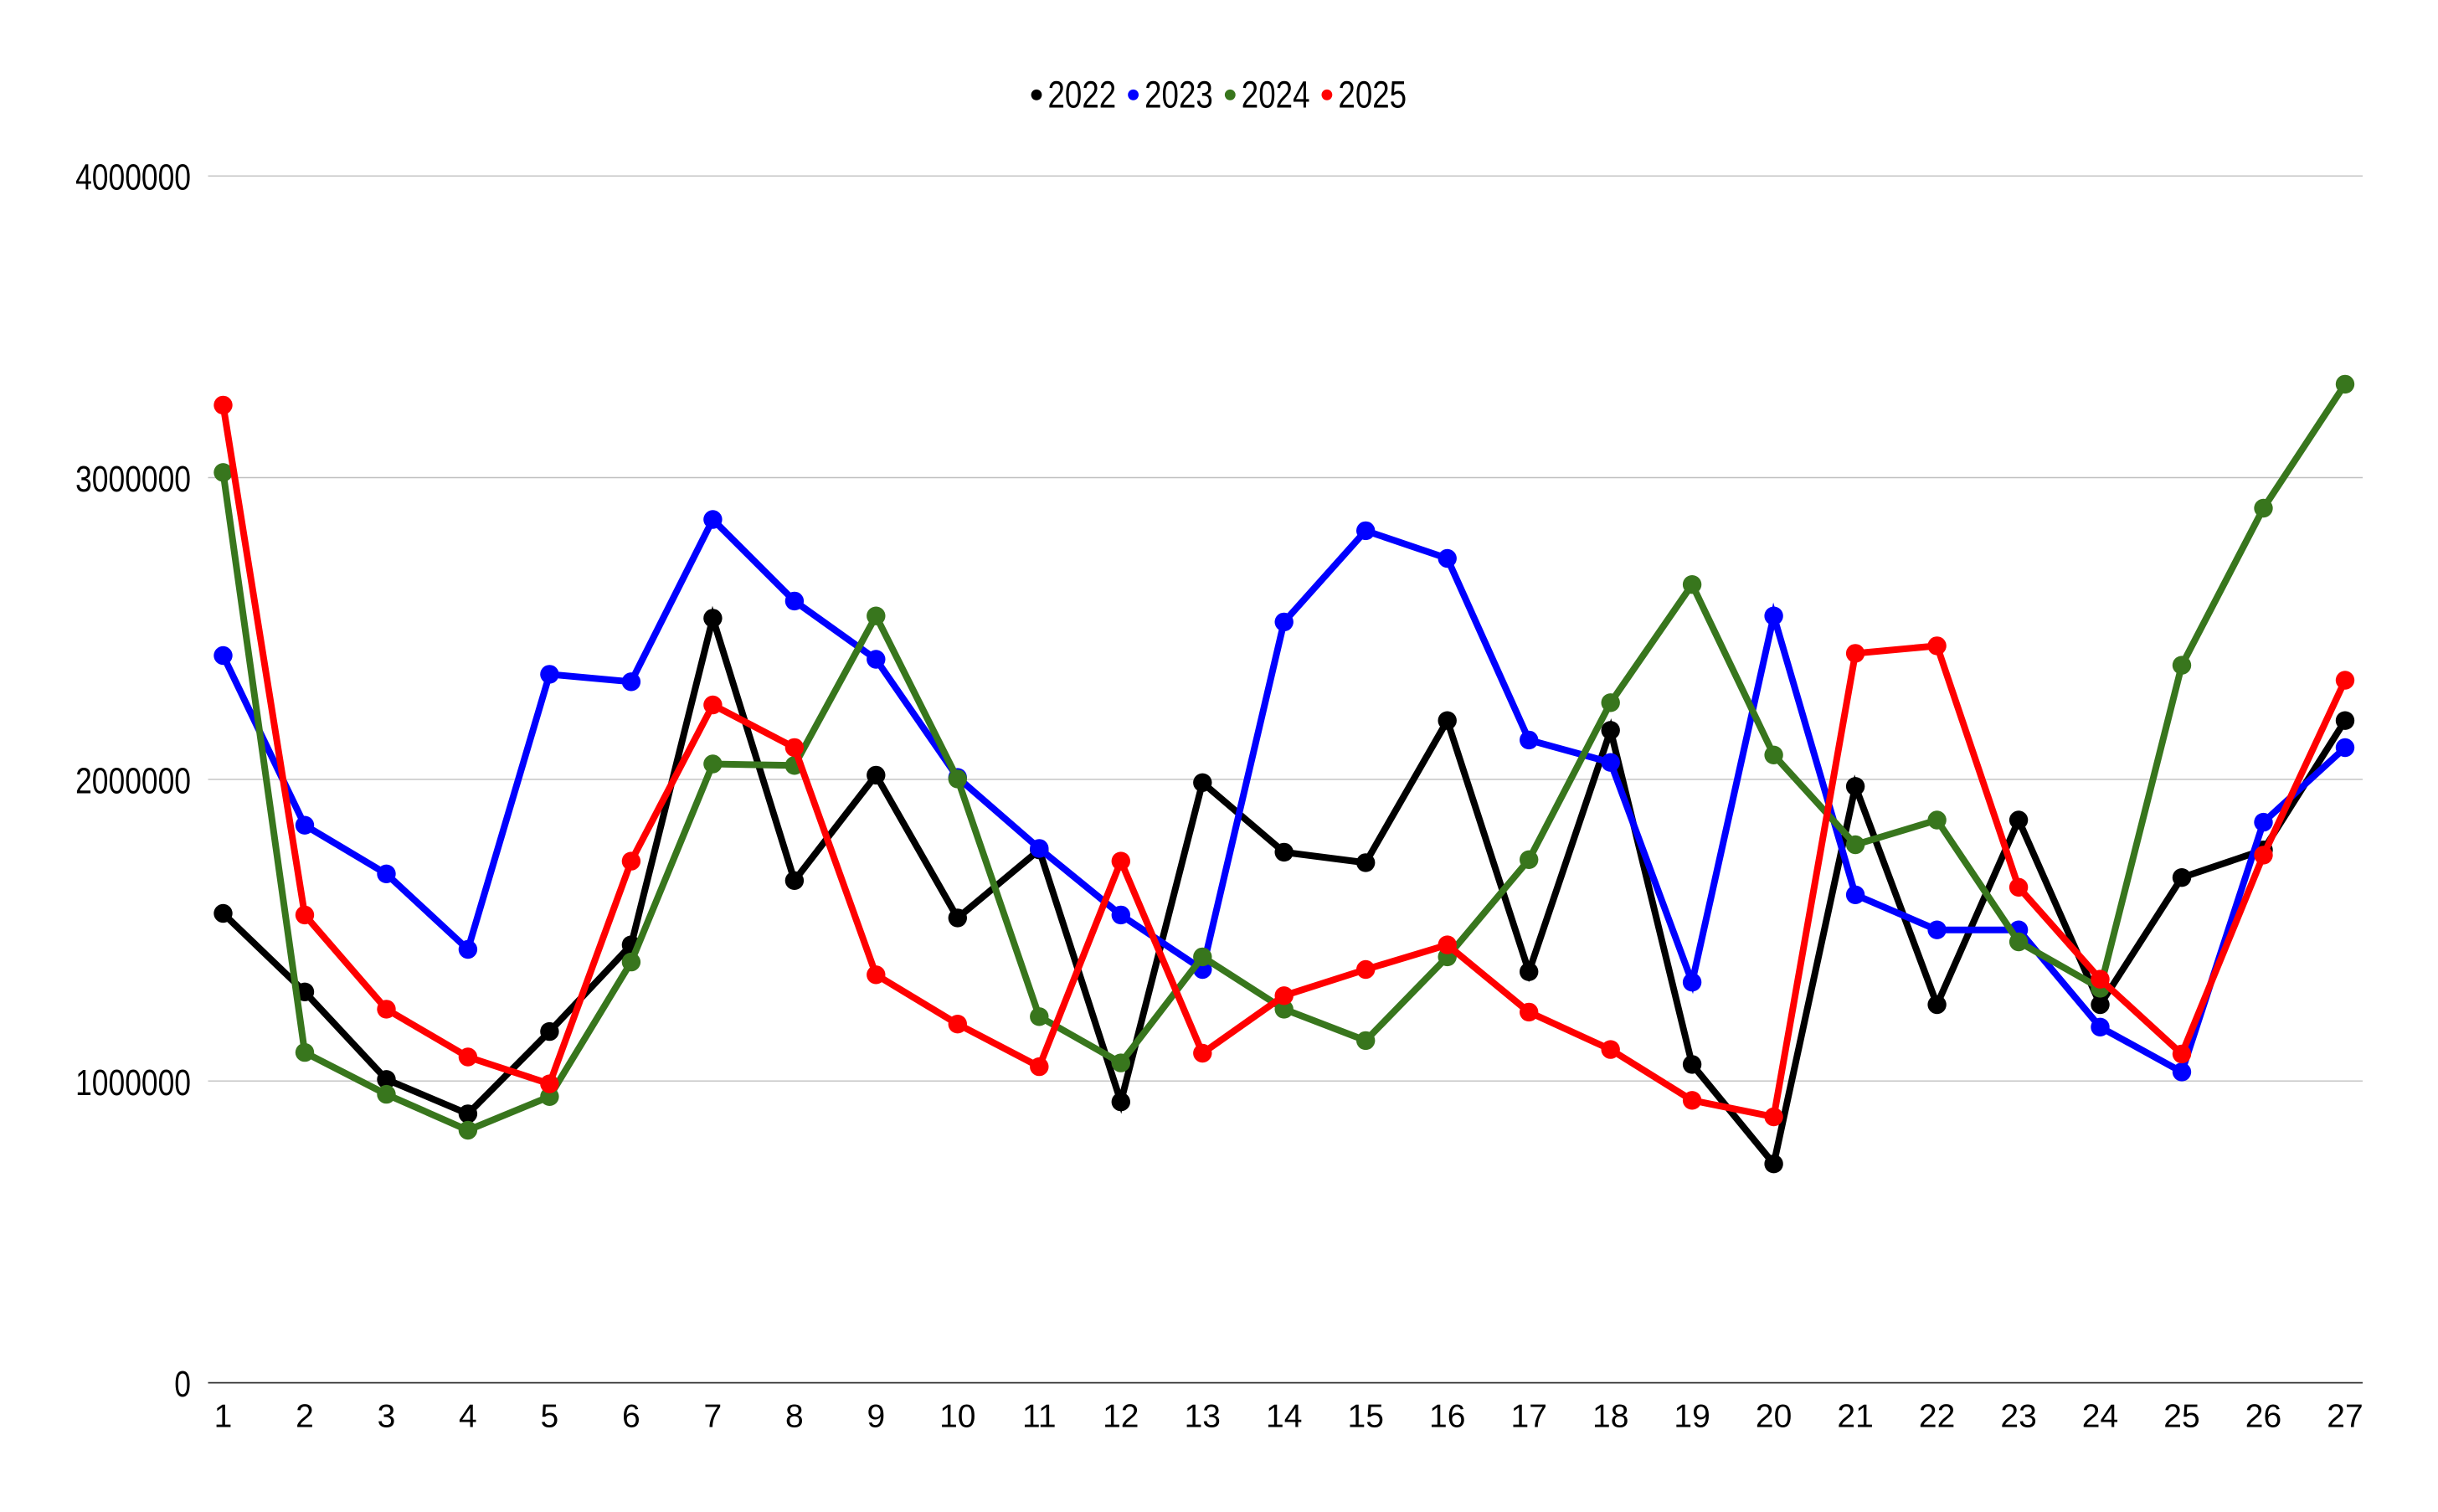  Describe the element at coordinates (133, 781) in the screenshot. I see `svg-text: 2000000` at that location.